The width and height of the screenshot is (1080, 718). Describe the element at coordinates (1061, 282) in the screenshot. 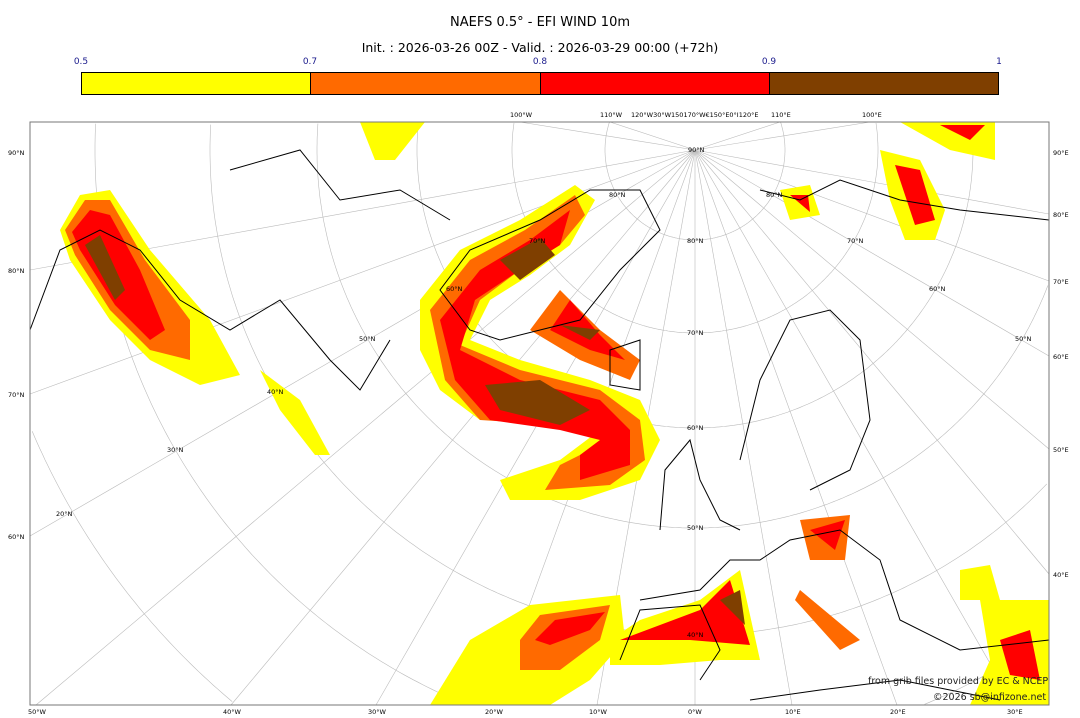

I see `lon-label: 70°E` at that location.